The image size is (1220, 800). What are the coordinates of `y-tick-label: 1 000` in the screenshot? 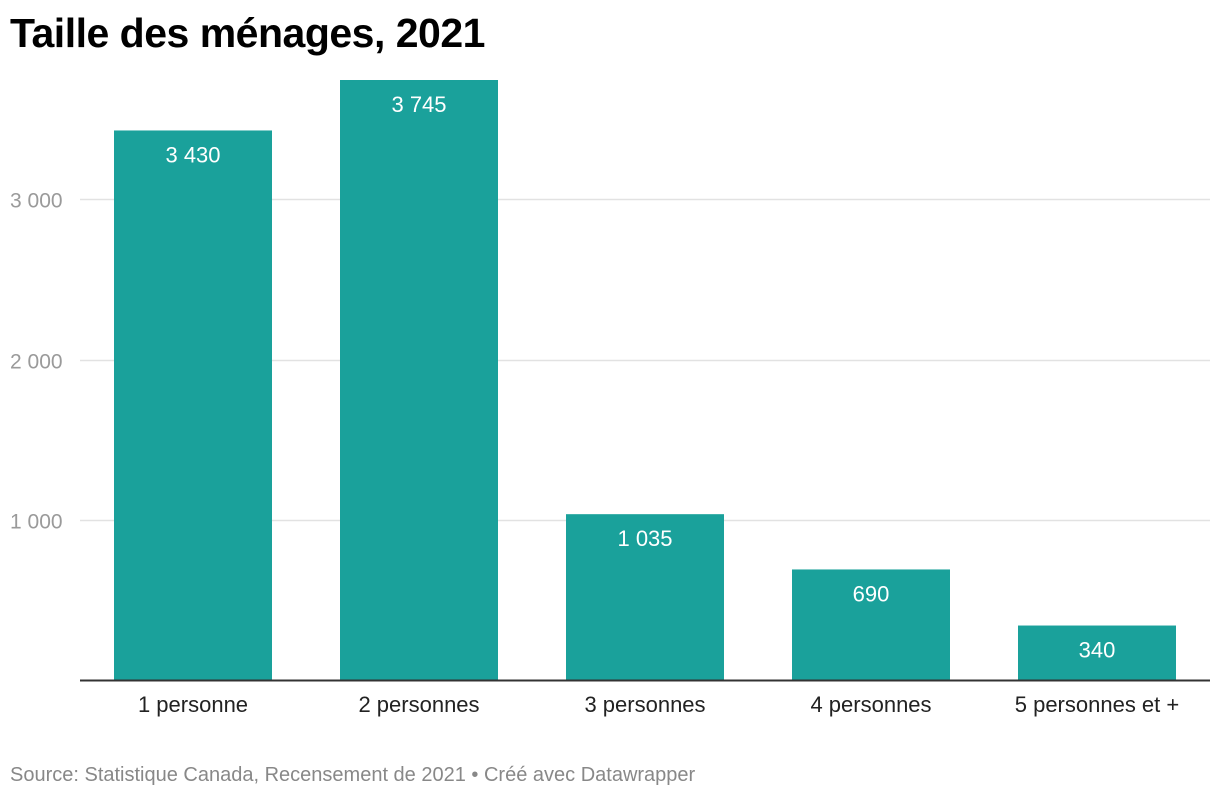 It's located at (36, 522).